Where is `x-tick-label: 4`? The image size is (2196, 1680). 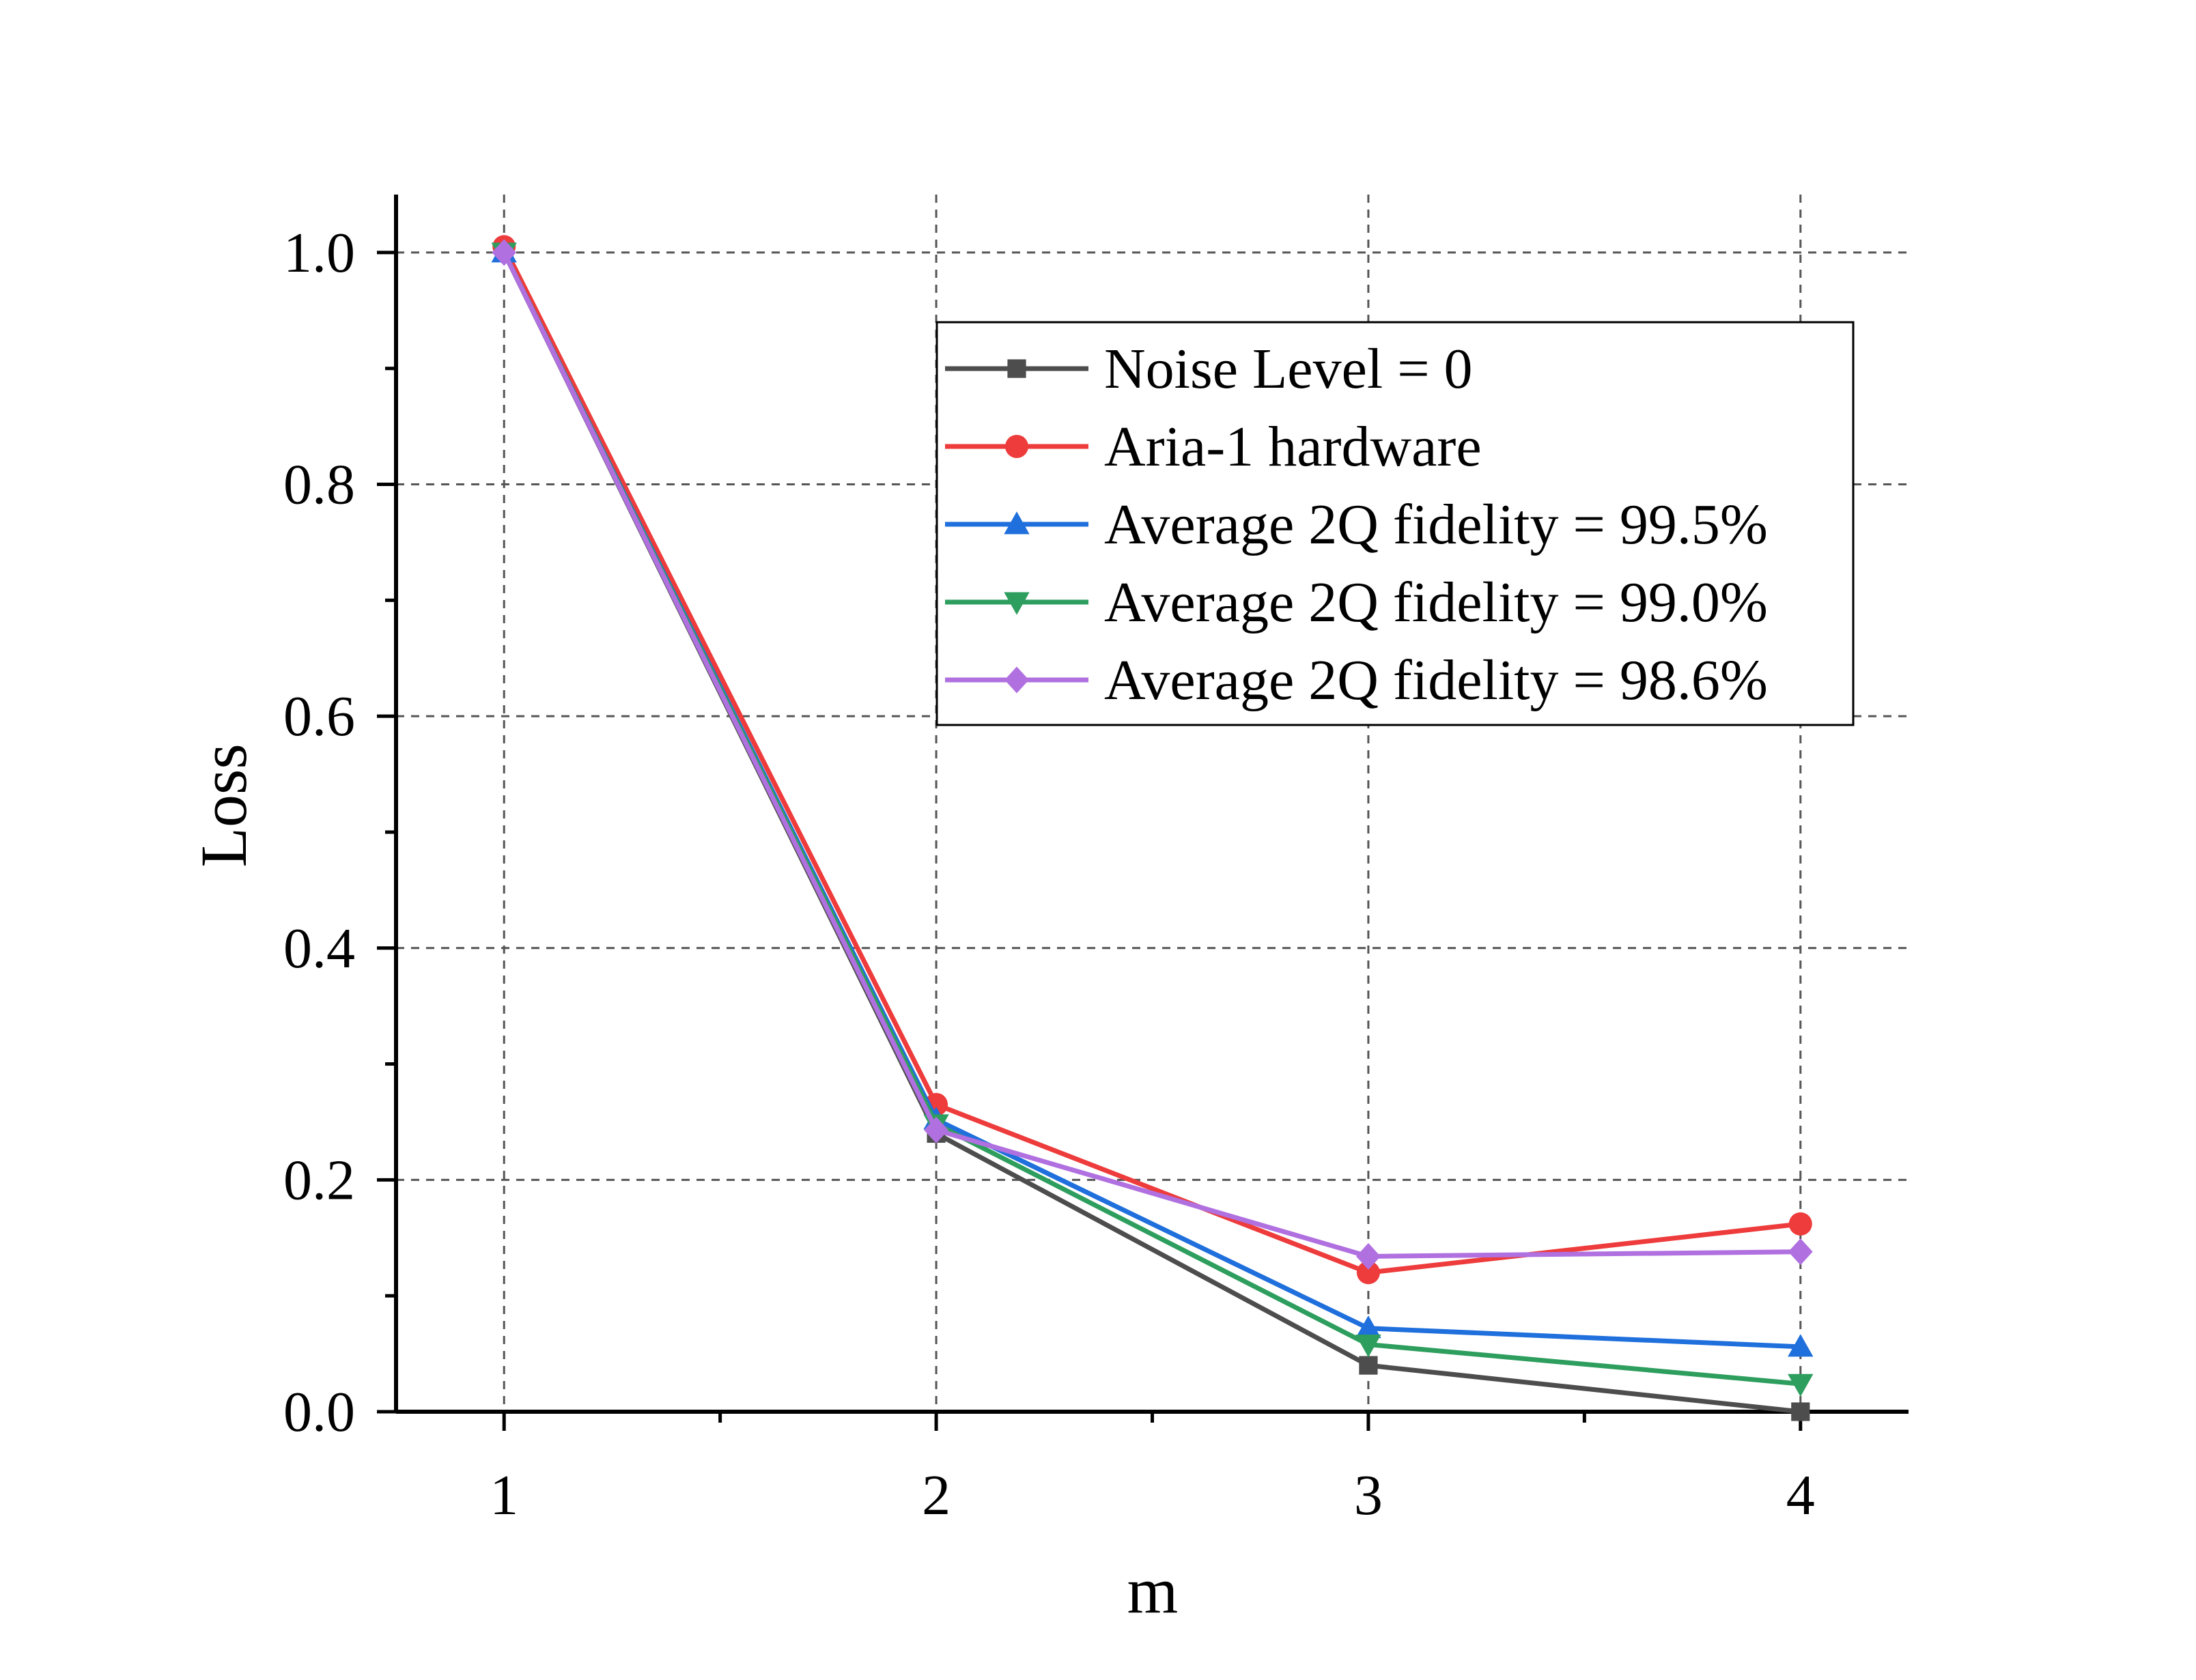
x-tick-label: 4 is located at coordinates (1801, 1495).